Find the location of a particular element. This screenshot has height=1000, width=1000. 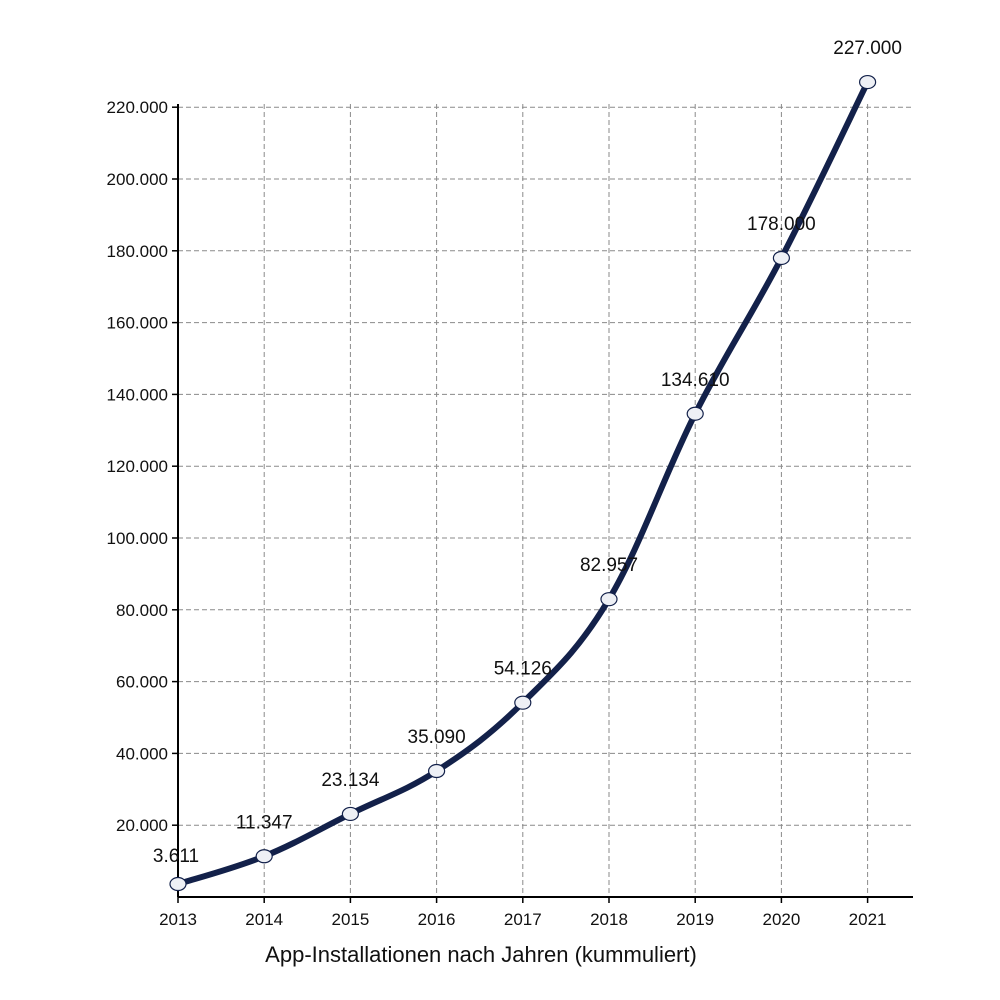

x-tick-label: 2014 is located at coordinates (264, 919).